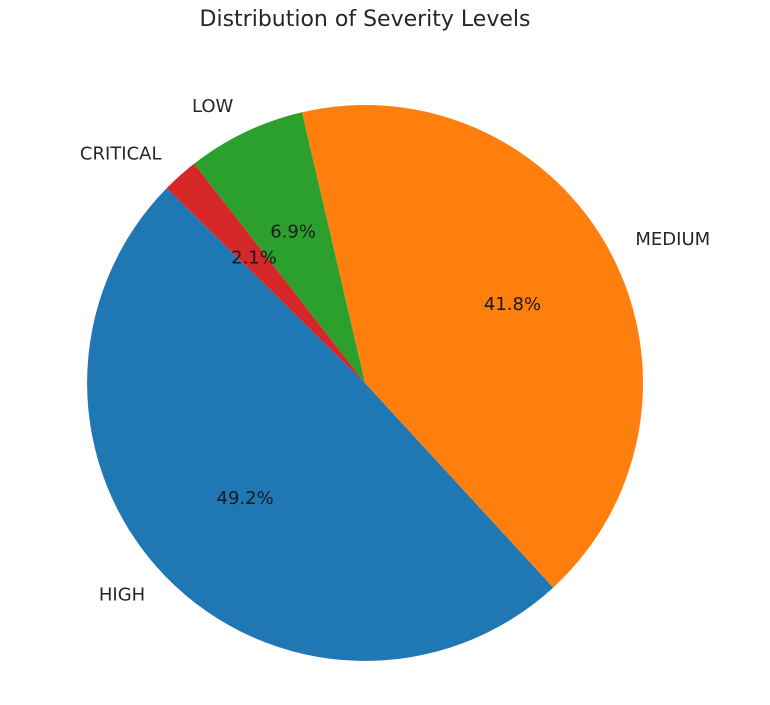  What do you see at coordinates (365, 19) in the screenshot?
I see `chart-title: Distribution of Severity Levels` at bounding box center [365, 19].